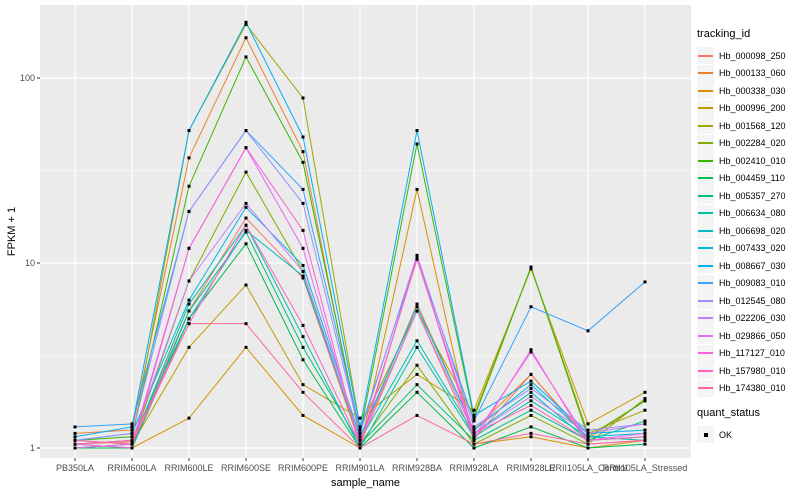  I want to click on legend-item-label: Hb_002410_010, so click(752, 160).